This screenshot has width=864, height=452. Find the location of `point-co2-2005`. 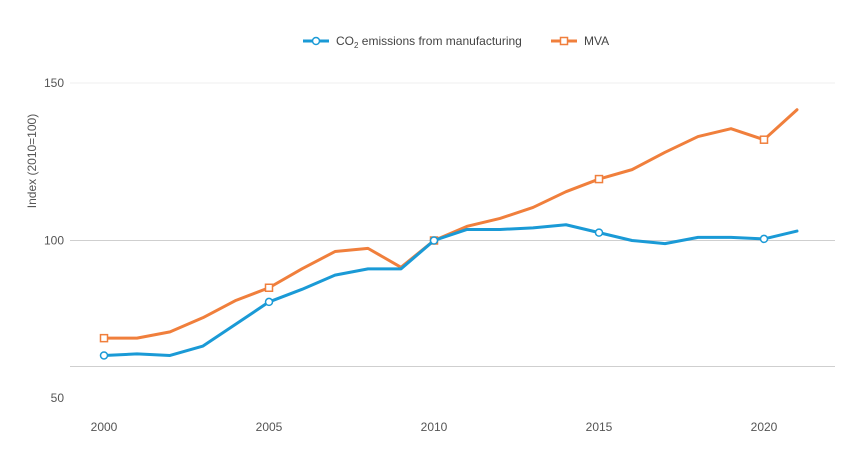

point-co2-2005 is located at coordinates (269, 302).